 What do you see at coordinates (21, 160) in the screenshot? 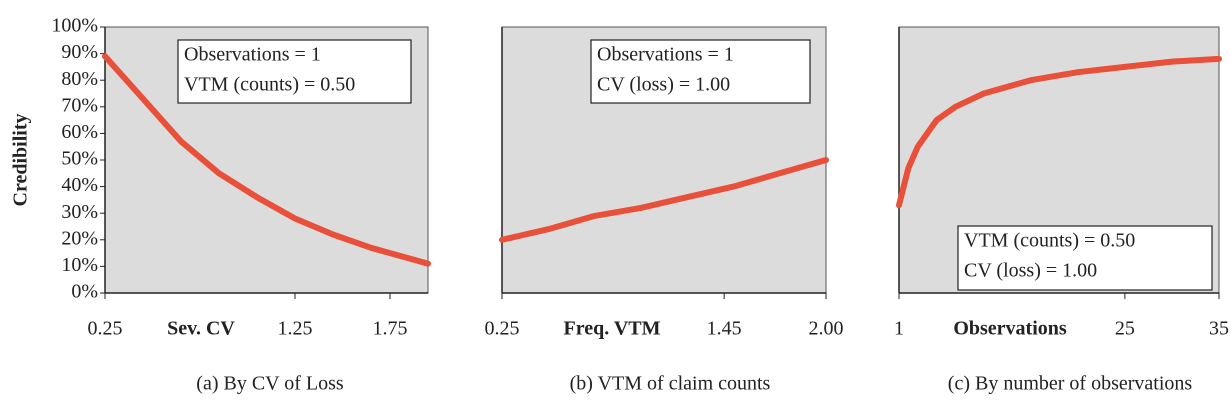
I see `y-axis-label: Credibility` at bounding box center [21, 160].